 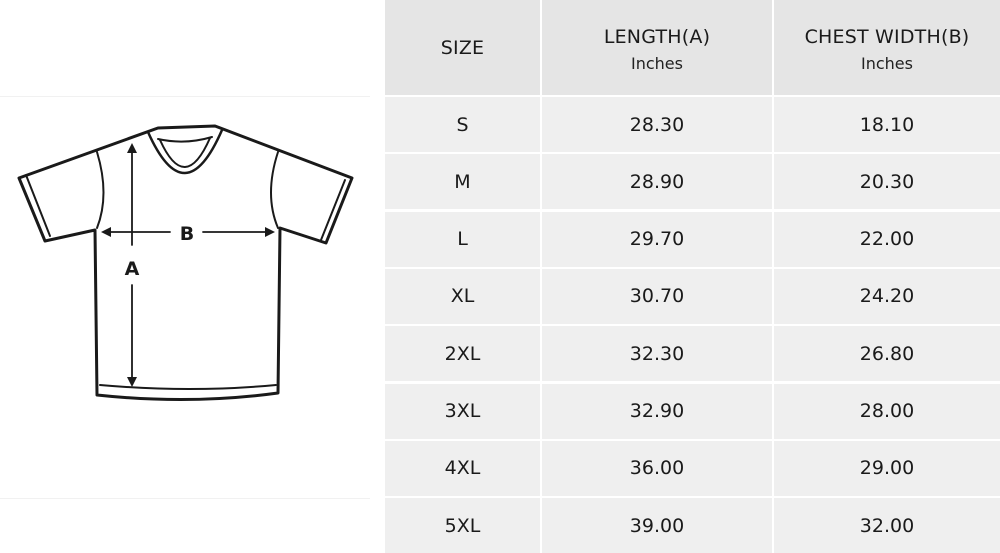 I want to click on cell-size: 3XL, so click(x=462, y=411).